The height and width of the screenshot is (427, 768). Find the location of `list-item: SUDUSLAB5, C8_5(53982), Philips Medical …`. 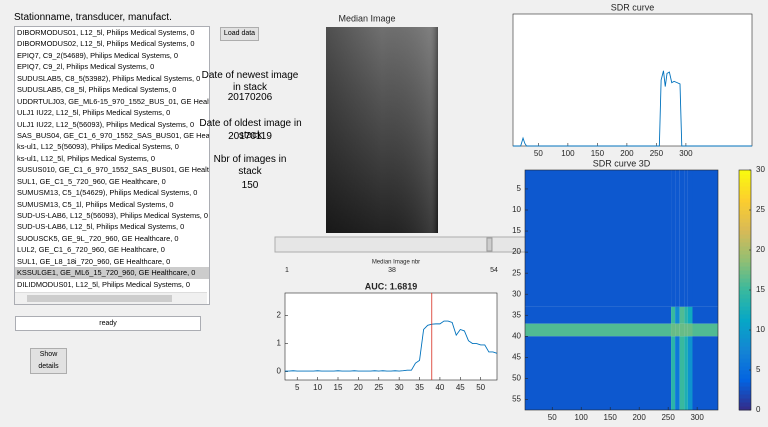

list-item: SUDUSLAB5, C8_5(53982), Philips Medical … is located at coordinates (109, 78).